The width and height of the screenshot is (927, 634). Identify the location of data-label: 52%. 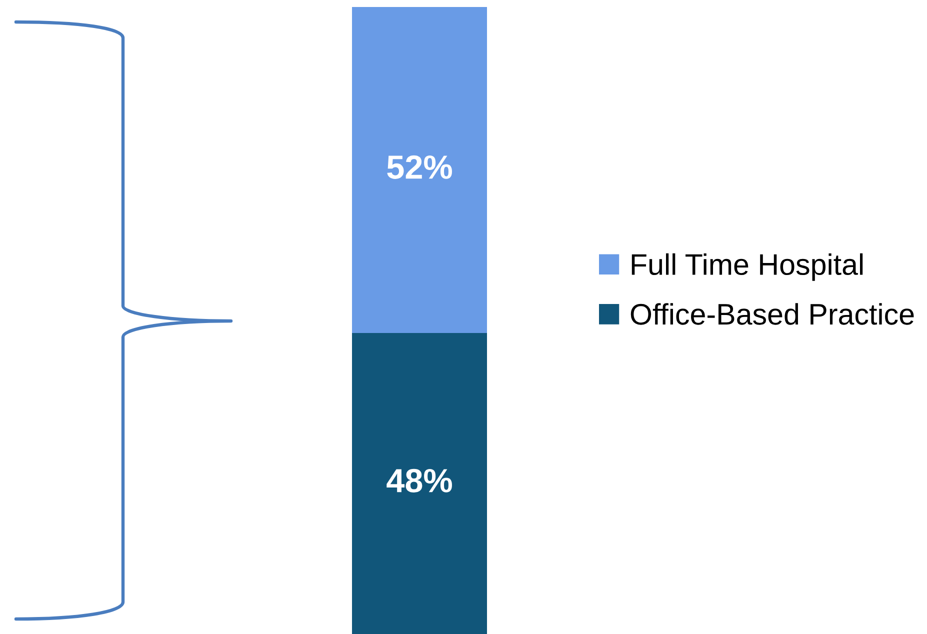
(419, 167).